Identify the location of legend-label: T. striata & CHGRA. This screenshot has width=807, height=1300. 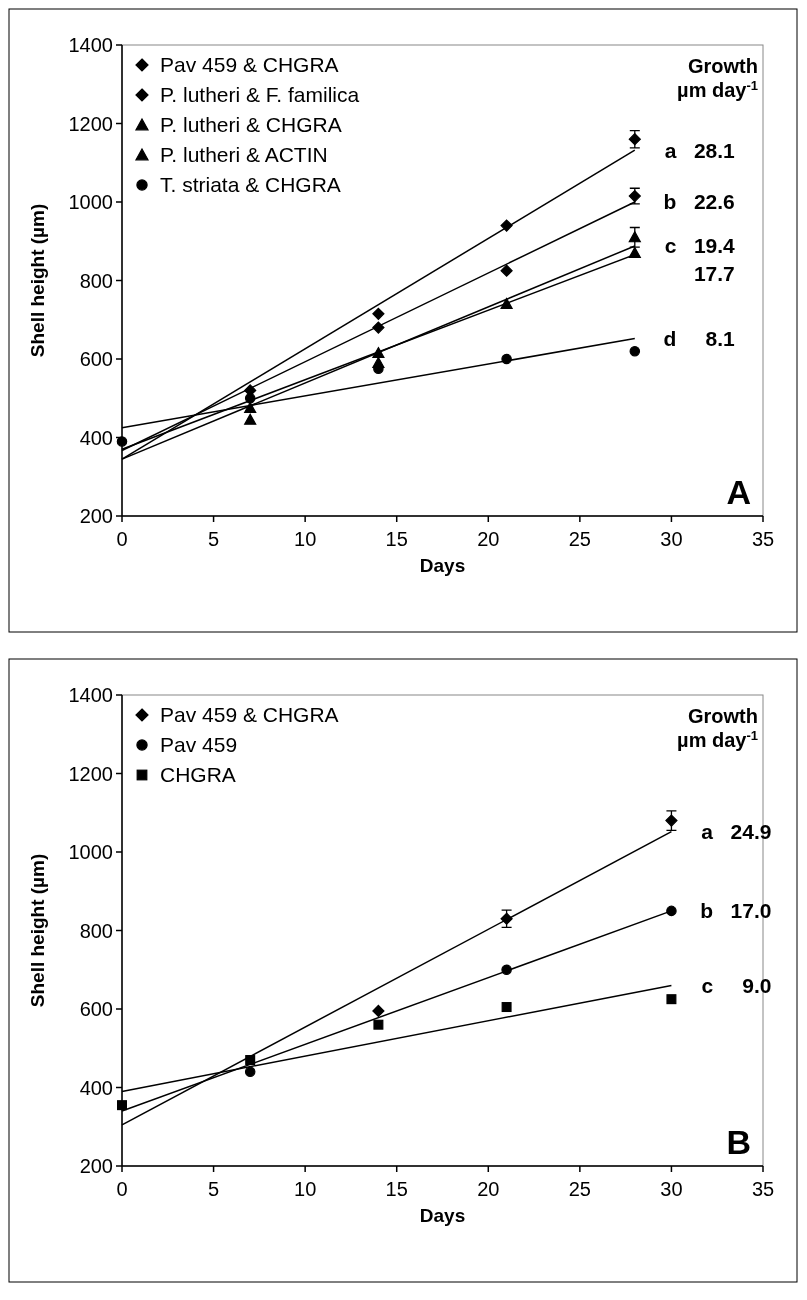
(250, 185).